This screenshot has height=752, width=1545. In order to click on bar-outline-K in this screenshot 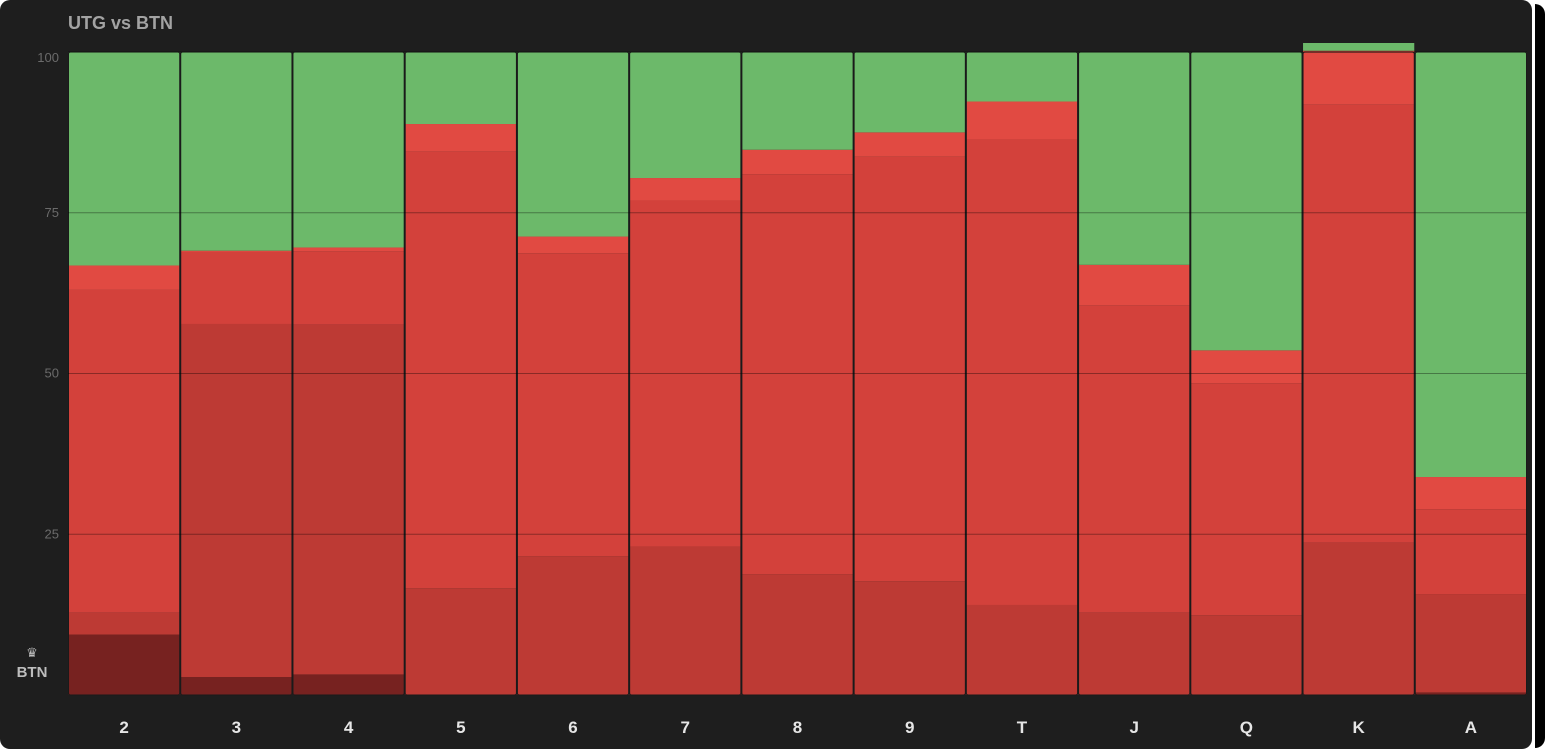, I will do `click(1358, 373)`.